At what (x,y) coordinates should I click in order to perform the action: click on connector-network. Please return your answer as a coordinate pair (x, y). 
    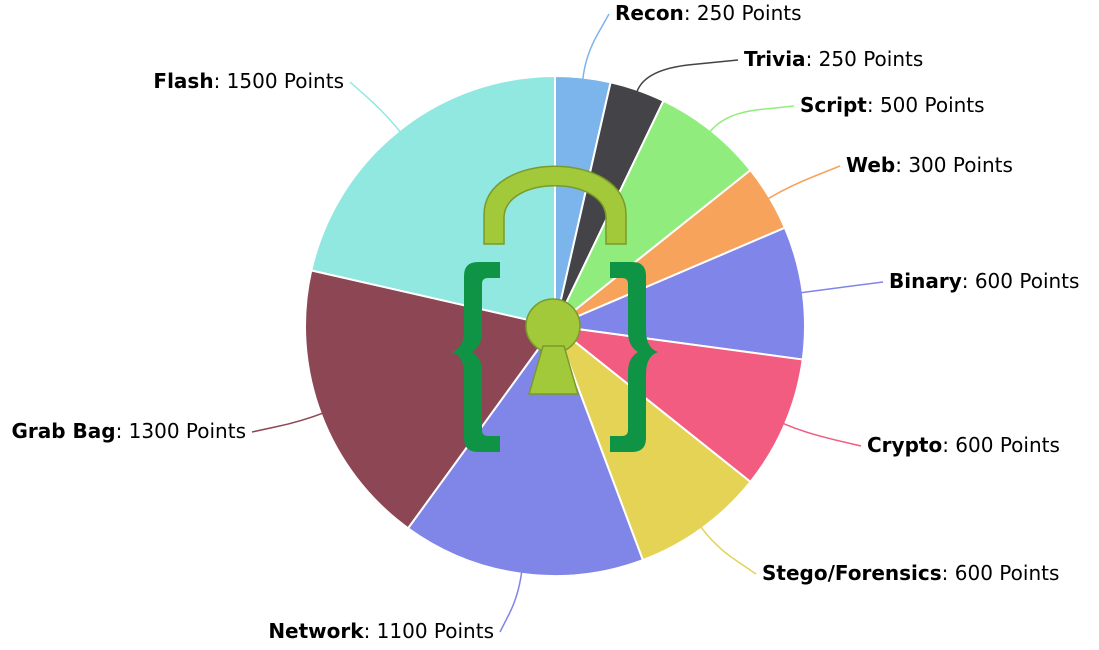
    Looking at the image, I should click on (511, 602).